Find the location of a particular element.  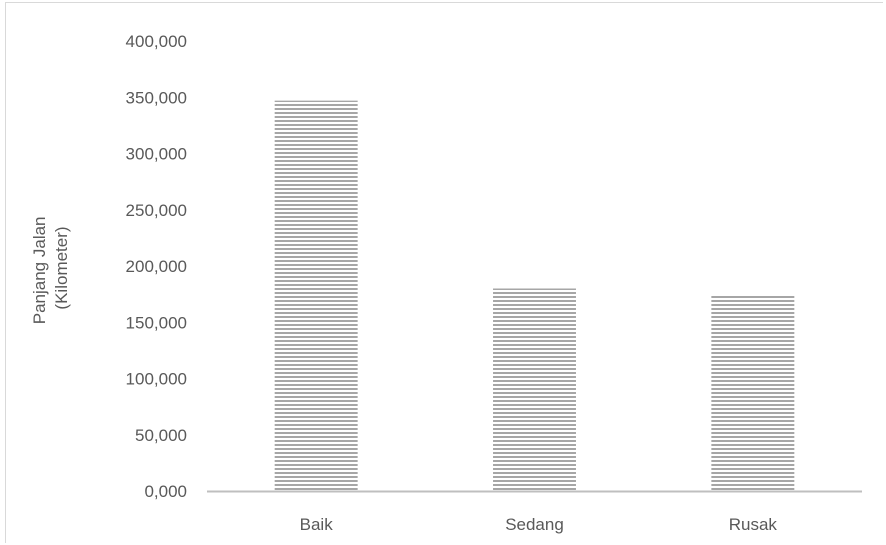

y-axis-title-line-2: (Kilometer) is located at coordinates (61, 267).